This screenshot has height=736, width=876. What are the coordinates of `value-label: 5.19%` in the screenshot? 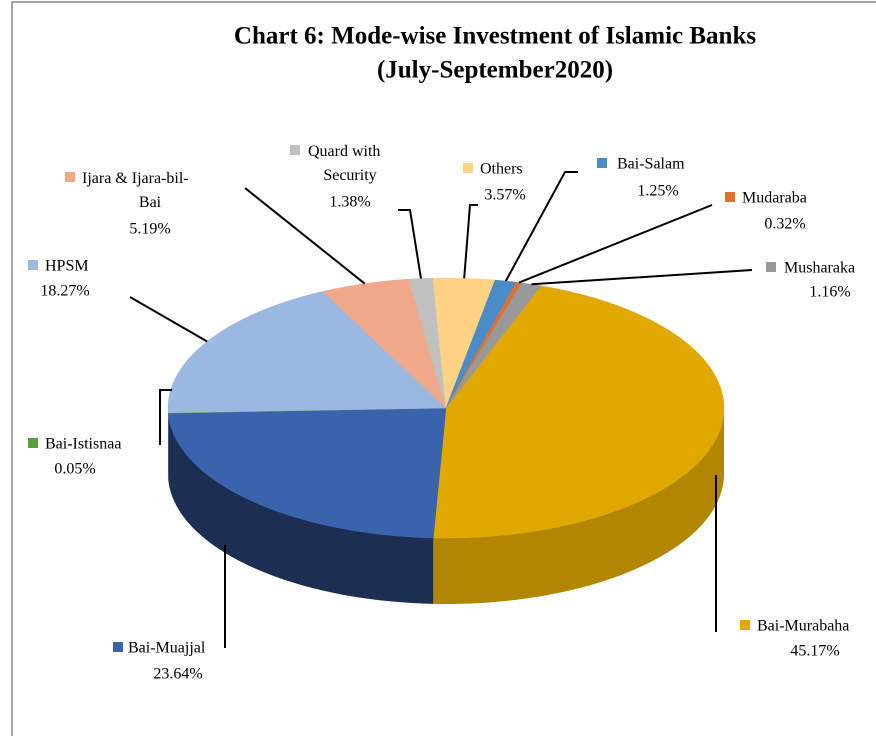 It's located at (149, 229).